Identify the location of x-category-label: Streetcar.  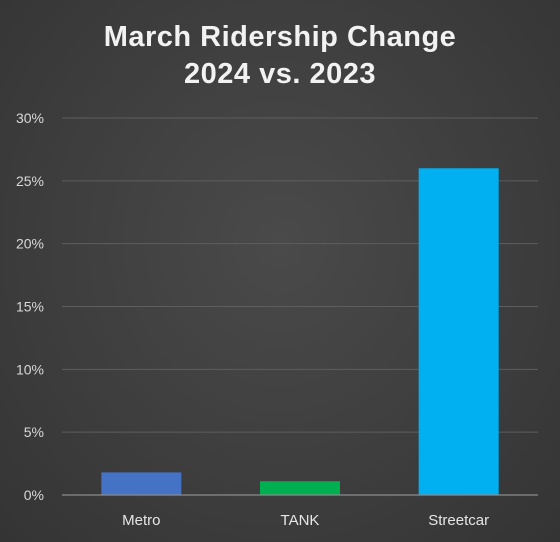
(458, 520).